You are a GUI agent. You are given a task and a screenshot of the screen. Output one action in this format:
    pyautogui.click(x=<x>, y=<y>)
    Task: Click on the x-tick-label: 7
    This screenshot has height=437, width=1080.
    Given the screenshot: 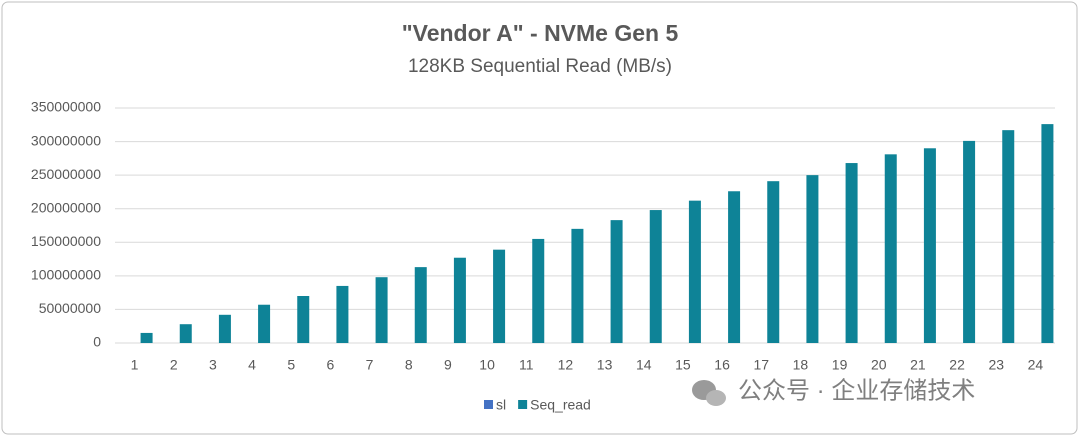 What is the action you would take?
    pyautogui.click(x=370, y=365)
    